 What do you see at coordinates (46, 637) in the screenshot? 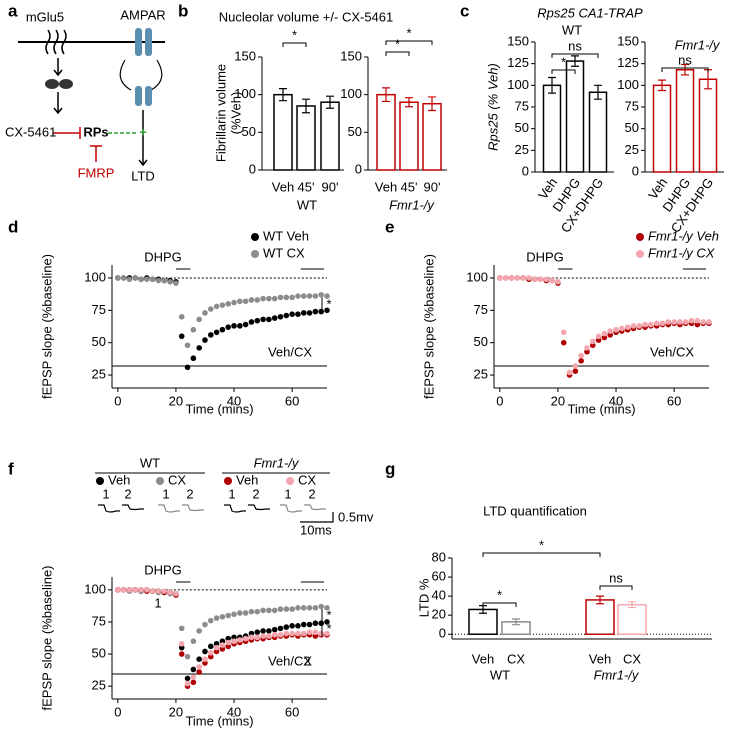
I see `y-label: fEPSP slope (%baseline)` at bounding box center [46, 637].